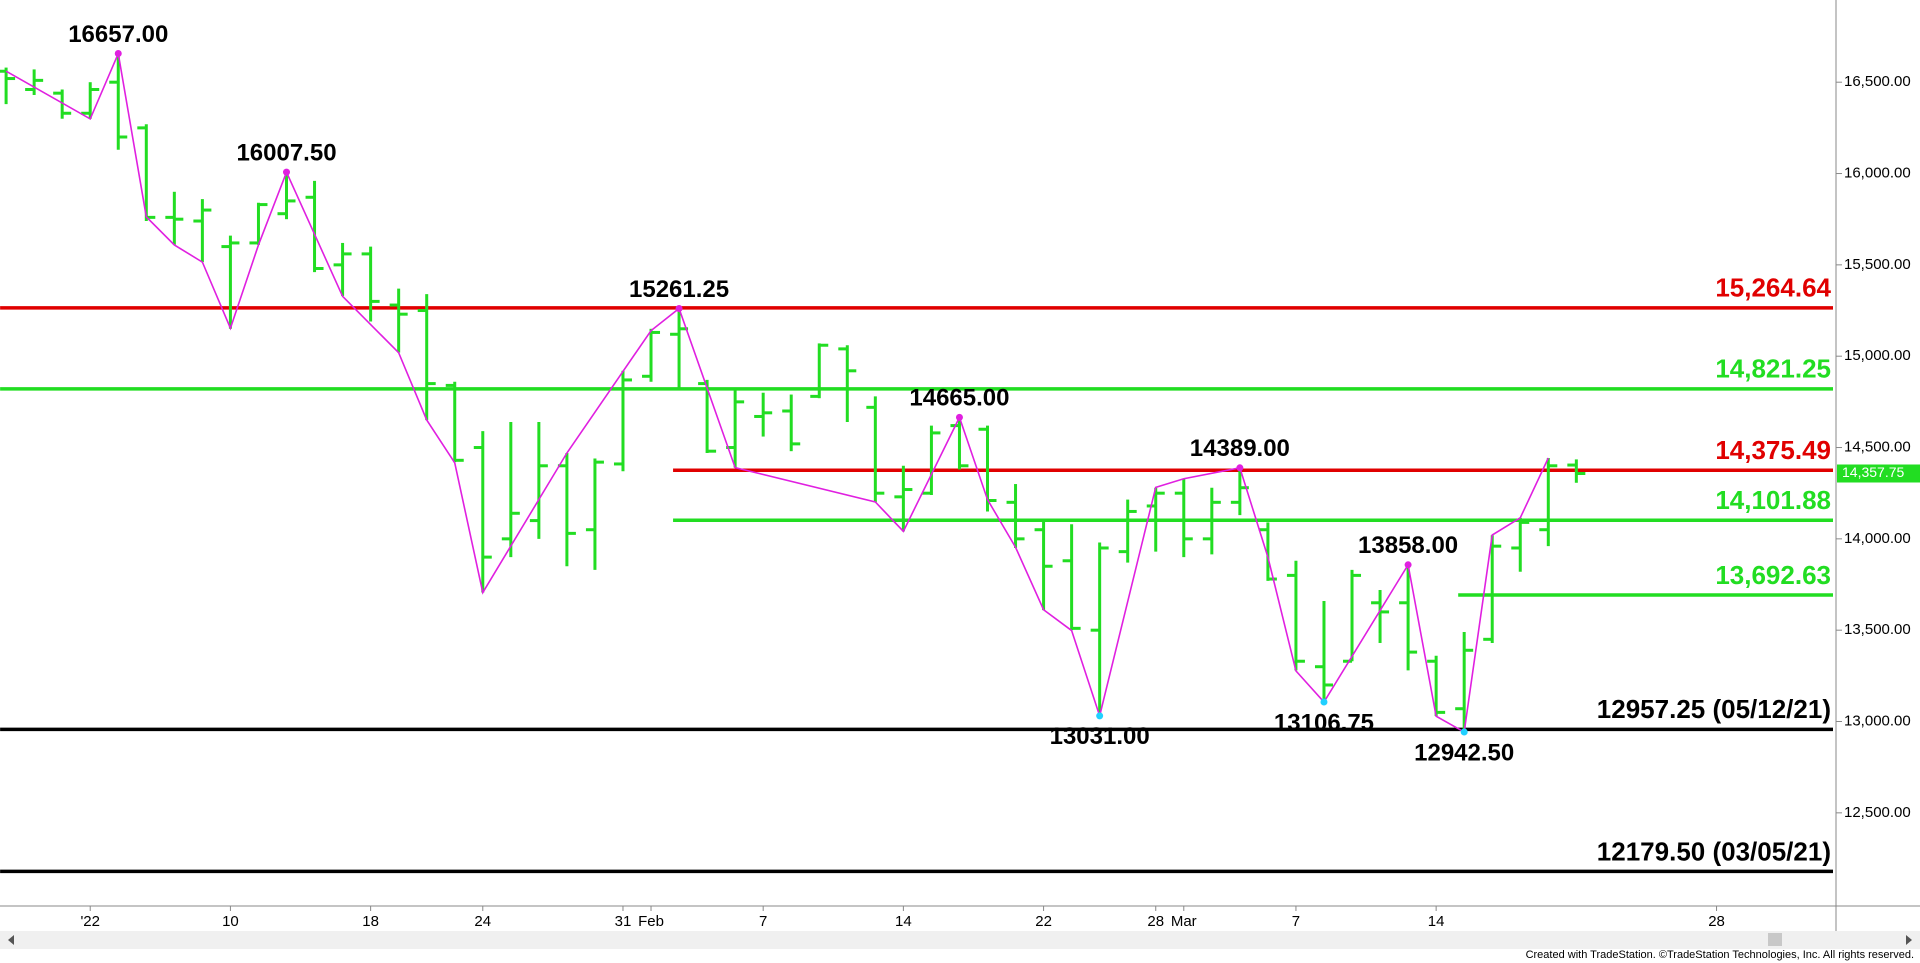  I want to click on x-tick-label: 10, so click(230, 921).